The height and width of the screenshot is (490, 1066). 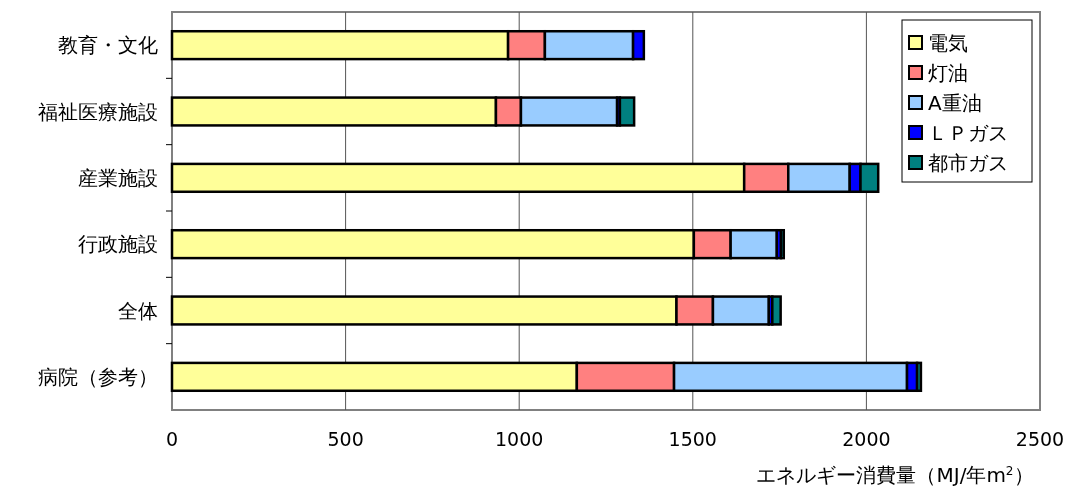 I want to click on x-tick-label: 2500, so click(x=1040, y=439).